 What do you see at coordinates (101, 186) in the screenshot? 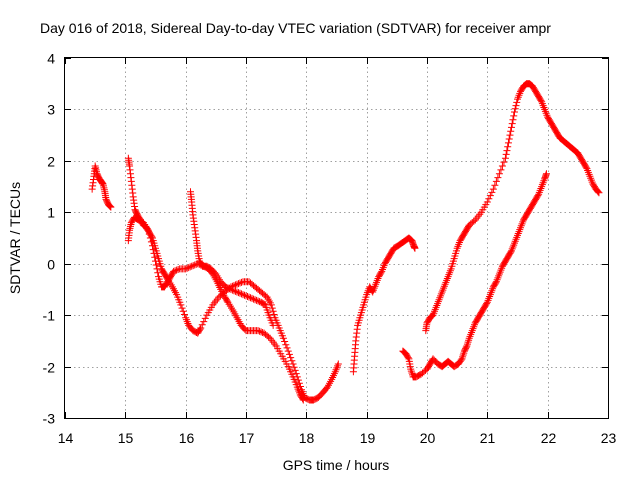
I see `series-seg-a` at bounding box center [101, 186].